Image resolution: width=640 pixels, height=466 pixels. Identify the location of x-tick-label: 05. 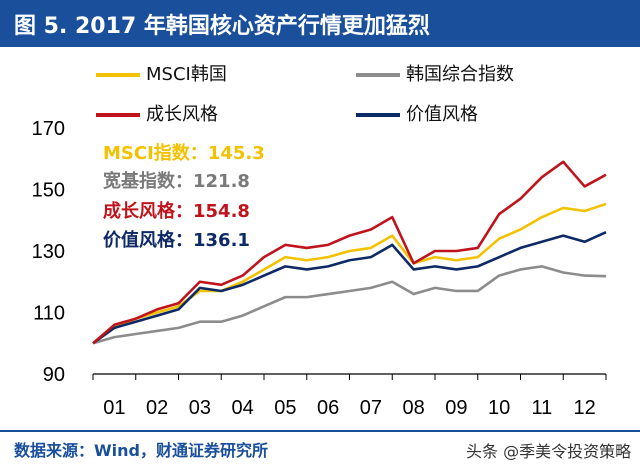
(285, 408).